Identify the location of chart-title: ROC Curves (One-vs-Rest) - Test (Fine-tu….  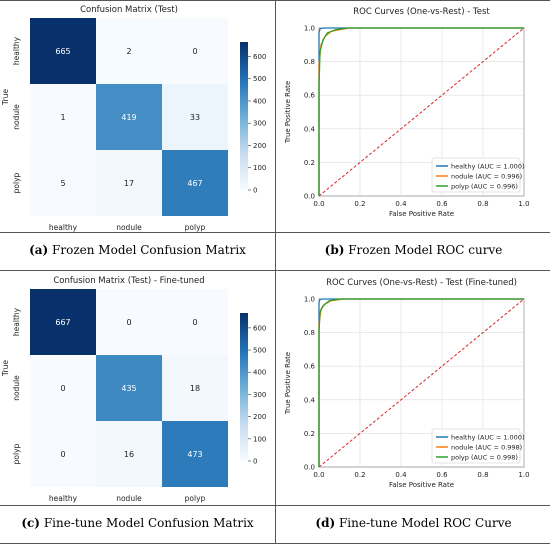
(421, 283).